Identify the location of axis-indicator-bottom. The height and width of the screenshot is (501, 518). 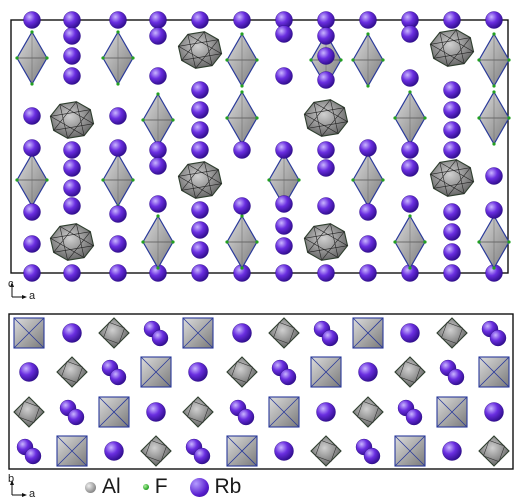
(18, 488).